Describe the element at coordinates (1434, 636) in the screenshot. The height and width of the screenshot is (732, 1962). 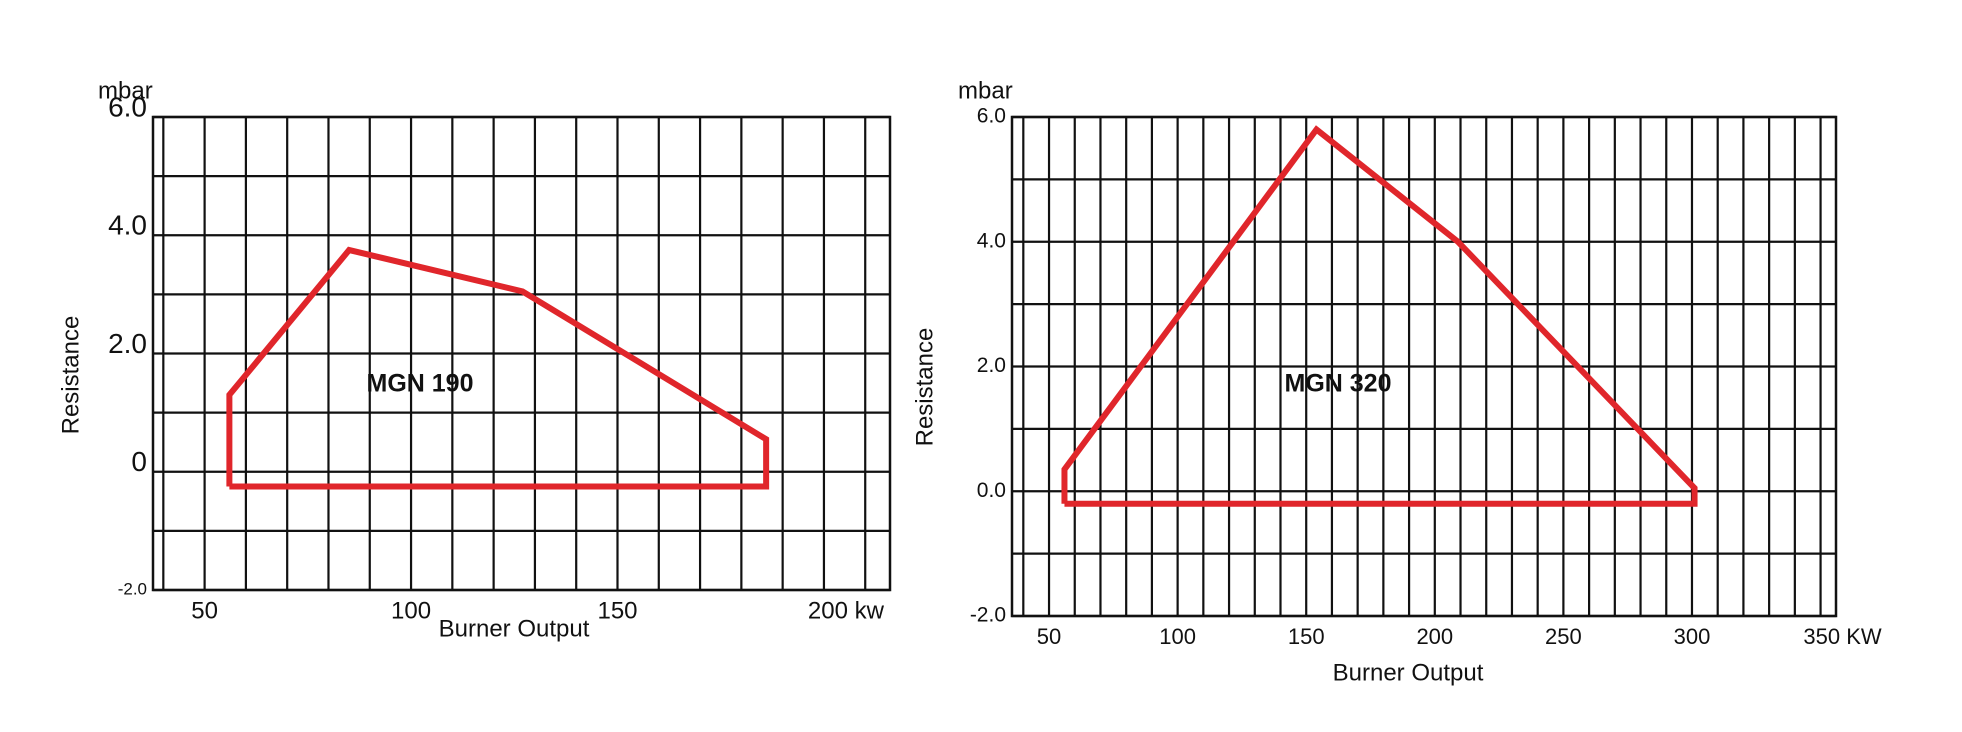
I see `x-tick-label: 200` at that location.